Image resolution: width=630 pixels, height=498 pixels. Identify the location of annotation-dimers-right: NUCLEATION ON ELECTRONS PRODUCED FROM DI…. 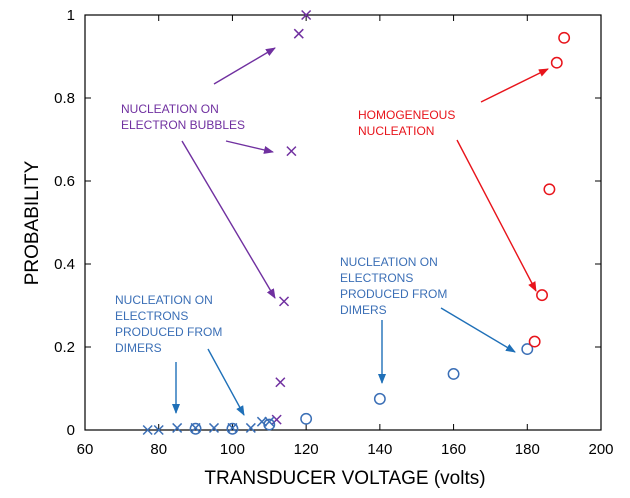
(395, 286).